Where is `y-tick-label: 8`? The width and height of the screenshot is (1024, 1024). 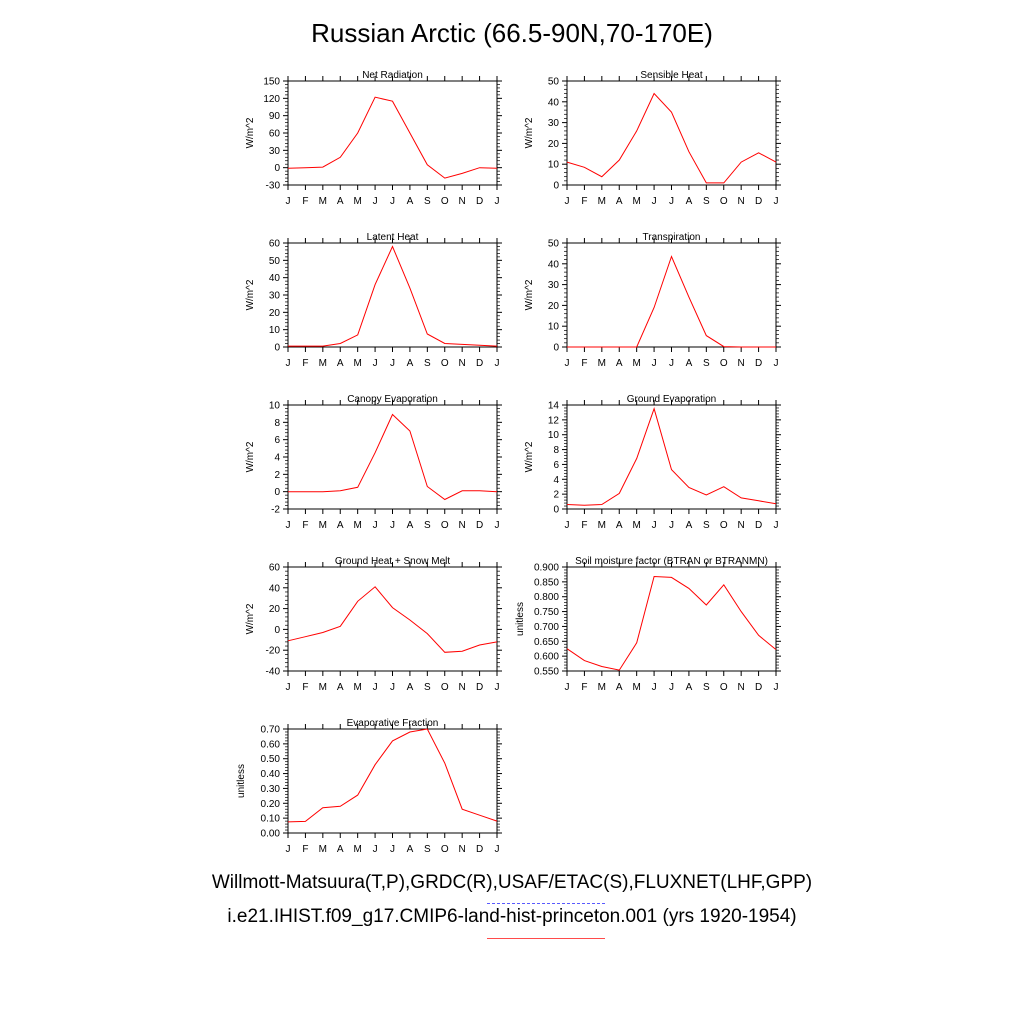
y-tick-label: 8 is located at coordinates (556, 450).